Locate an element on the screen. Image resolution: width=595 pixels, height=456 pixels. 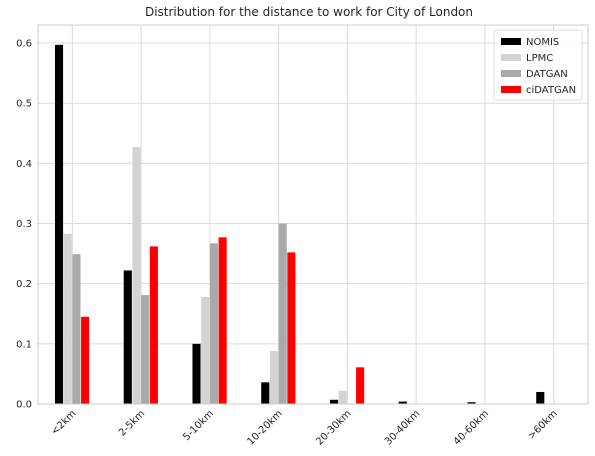
y-tick-label: 0.6 is located at coordinates (24, 44).